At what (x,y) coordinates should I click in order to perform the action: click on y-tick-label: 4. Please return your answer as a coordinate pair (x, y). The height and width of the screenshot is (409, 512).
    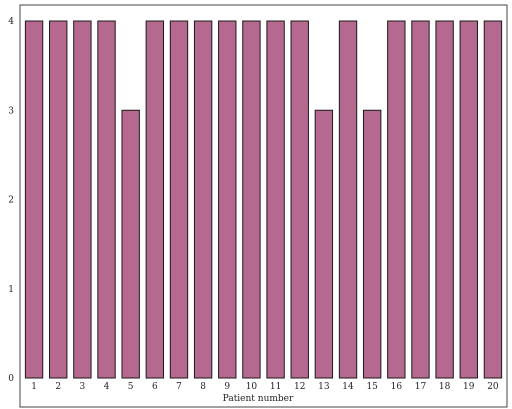
    Looking at the image, I should click on (11, 22).